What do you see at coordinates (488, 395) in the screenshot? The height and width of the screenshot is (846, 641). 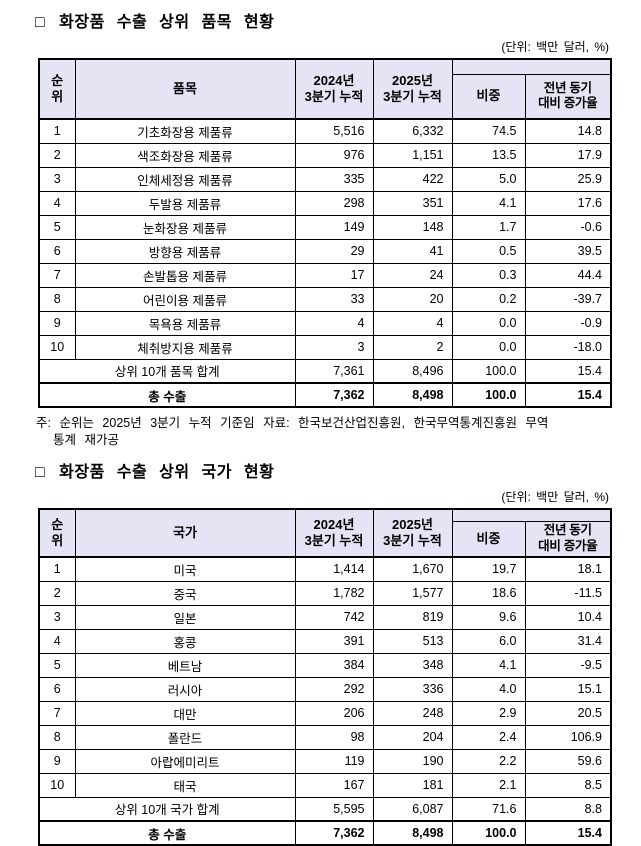 I see `total-share: 100.0` at bounding box center [488, 395].